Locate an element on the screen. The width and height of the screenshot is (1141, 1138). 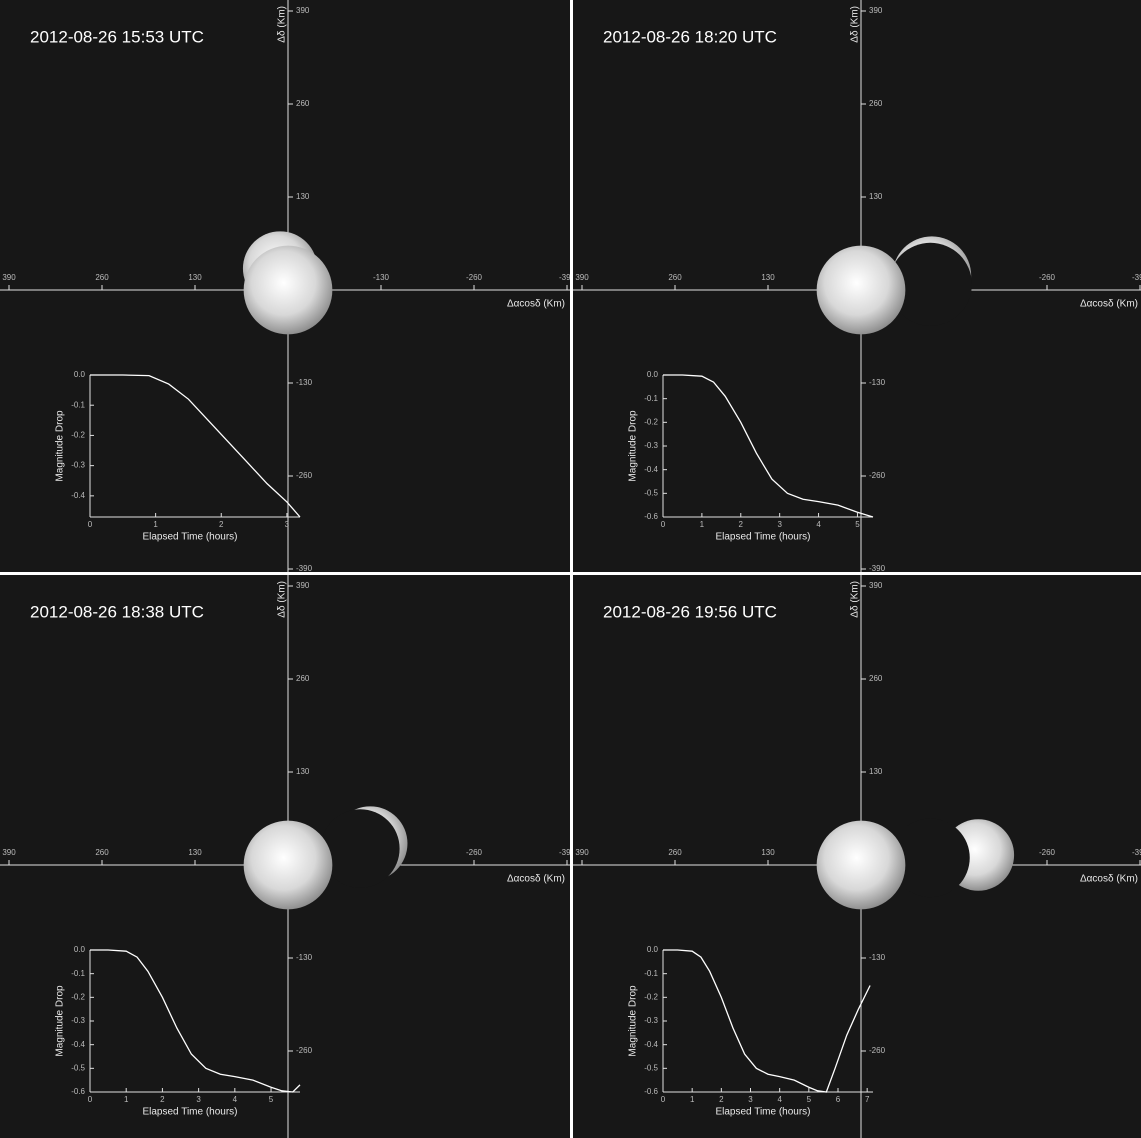
inset-x-tick-label: 6 is located at coordinates (838, 1099).